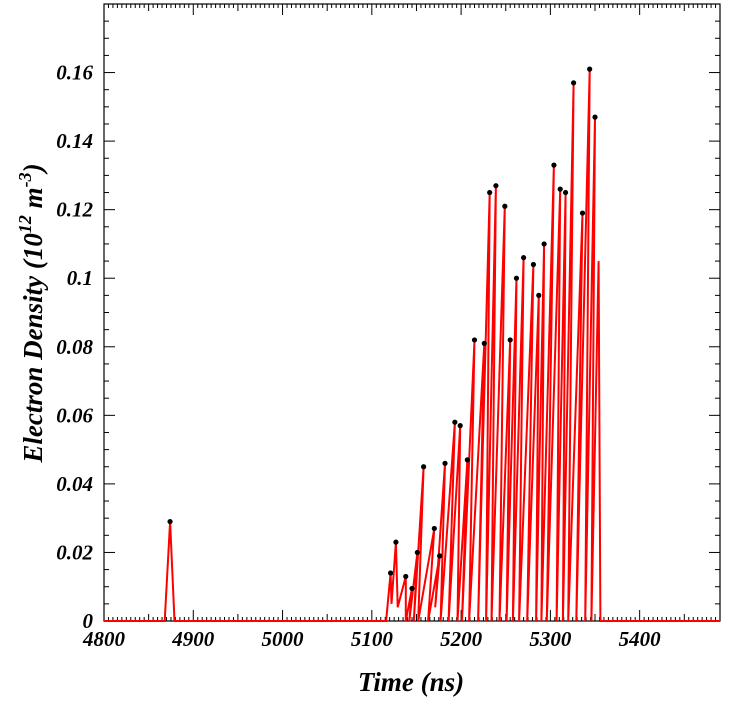  I want to click on y-axis-title-main: Electron Density (10, so click(33, 348).